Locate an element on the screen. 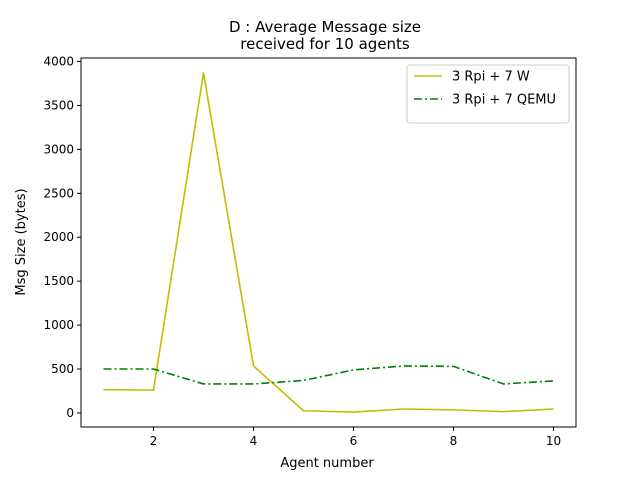 The height and width of the screenshot is (484, 640). chart-title-line1: D : Average Message size is located at coordinates (325, 27).